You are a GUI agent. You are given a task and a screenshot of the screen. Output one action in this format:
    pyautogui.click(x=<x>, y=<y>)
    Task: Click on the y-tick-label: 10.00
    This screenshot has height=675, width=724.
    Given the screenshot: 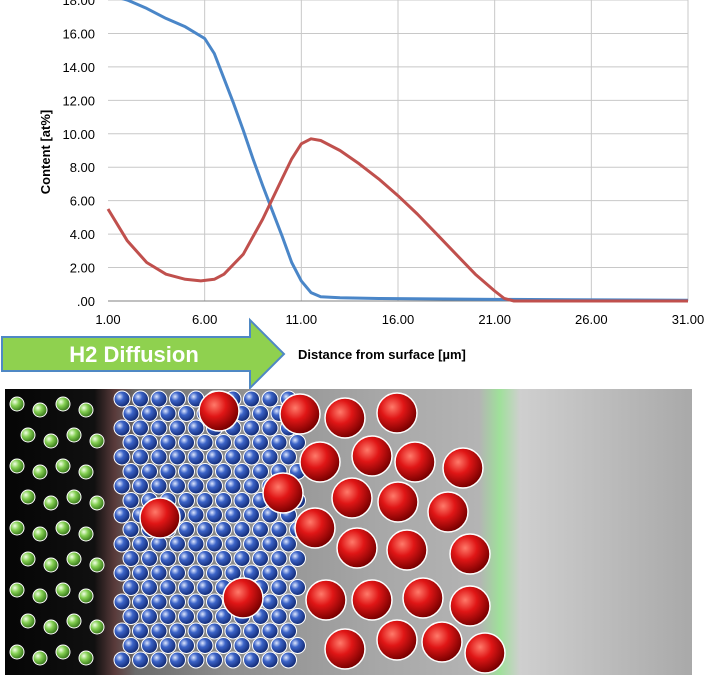 What is the action you would take?
    pyautogui.click(x=78, y=134)
    